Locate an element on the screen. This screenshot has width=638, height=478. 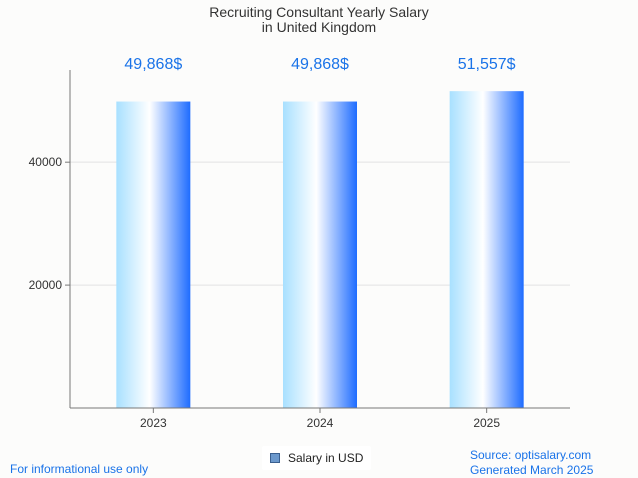
x-tick-label: 2023 is located at coordinates (153, 423).